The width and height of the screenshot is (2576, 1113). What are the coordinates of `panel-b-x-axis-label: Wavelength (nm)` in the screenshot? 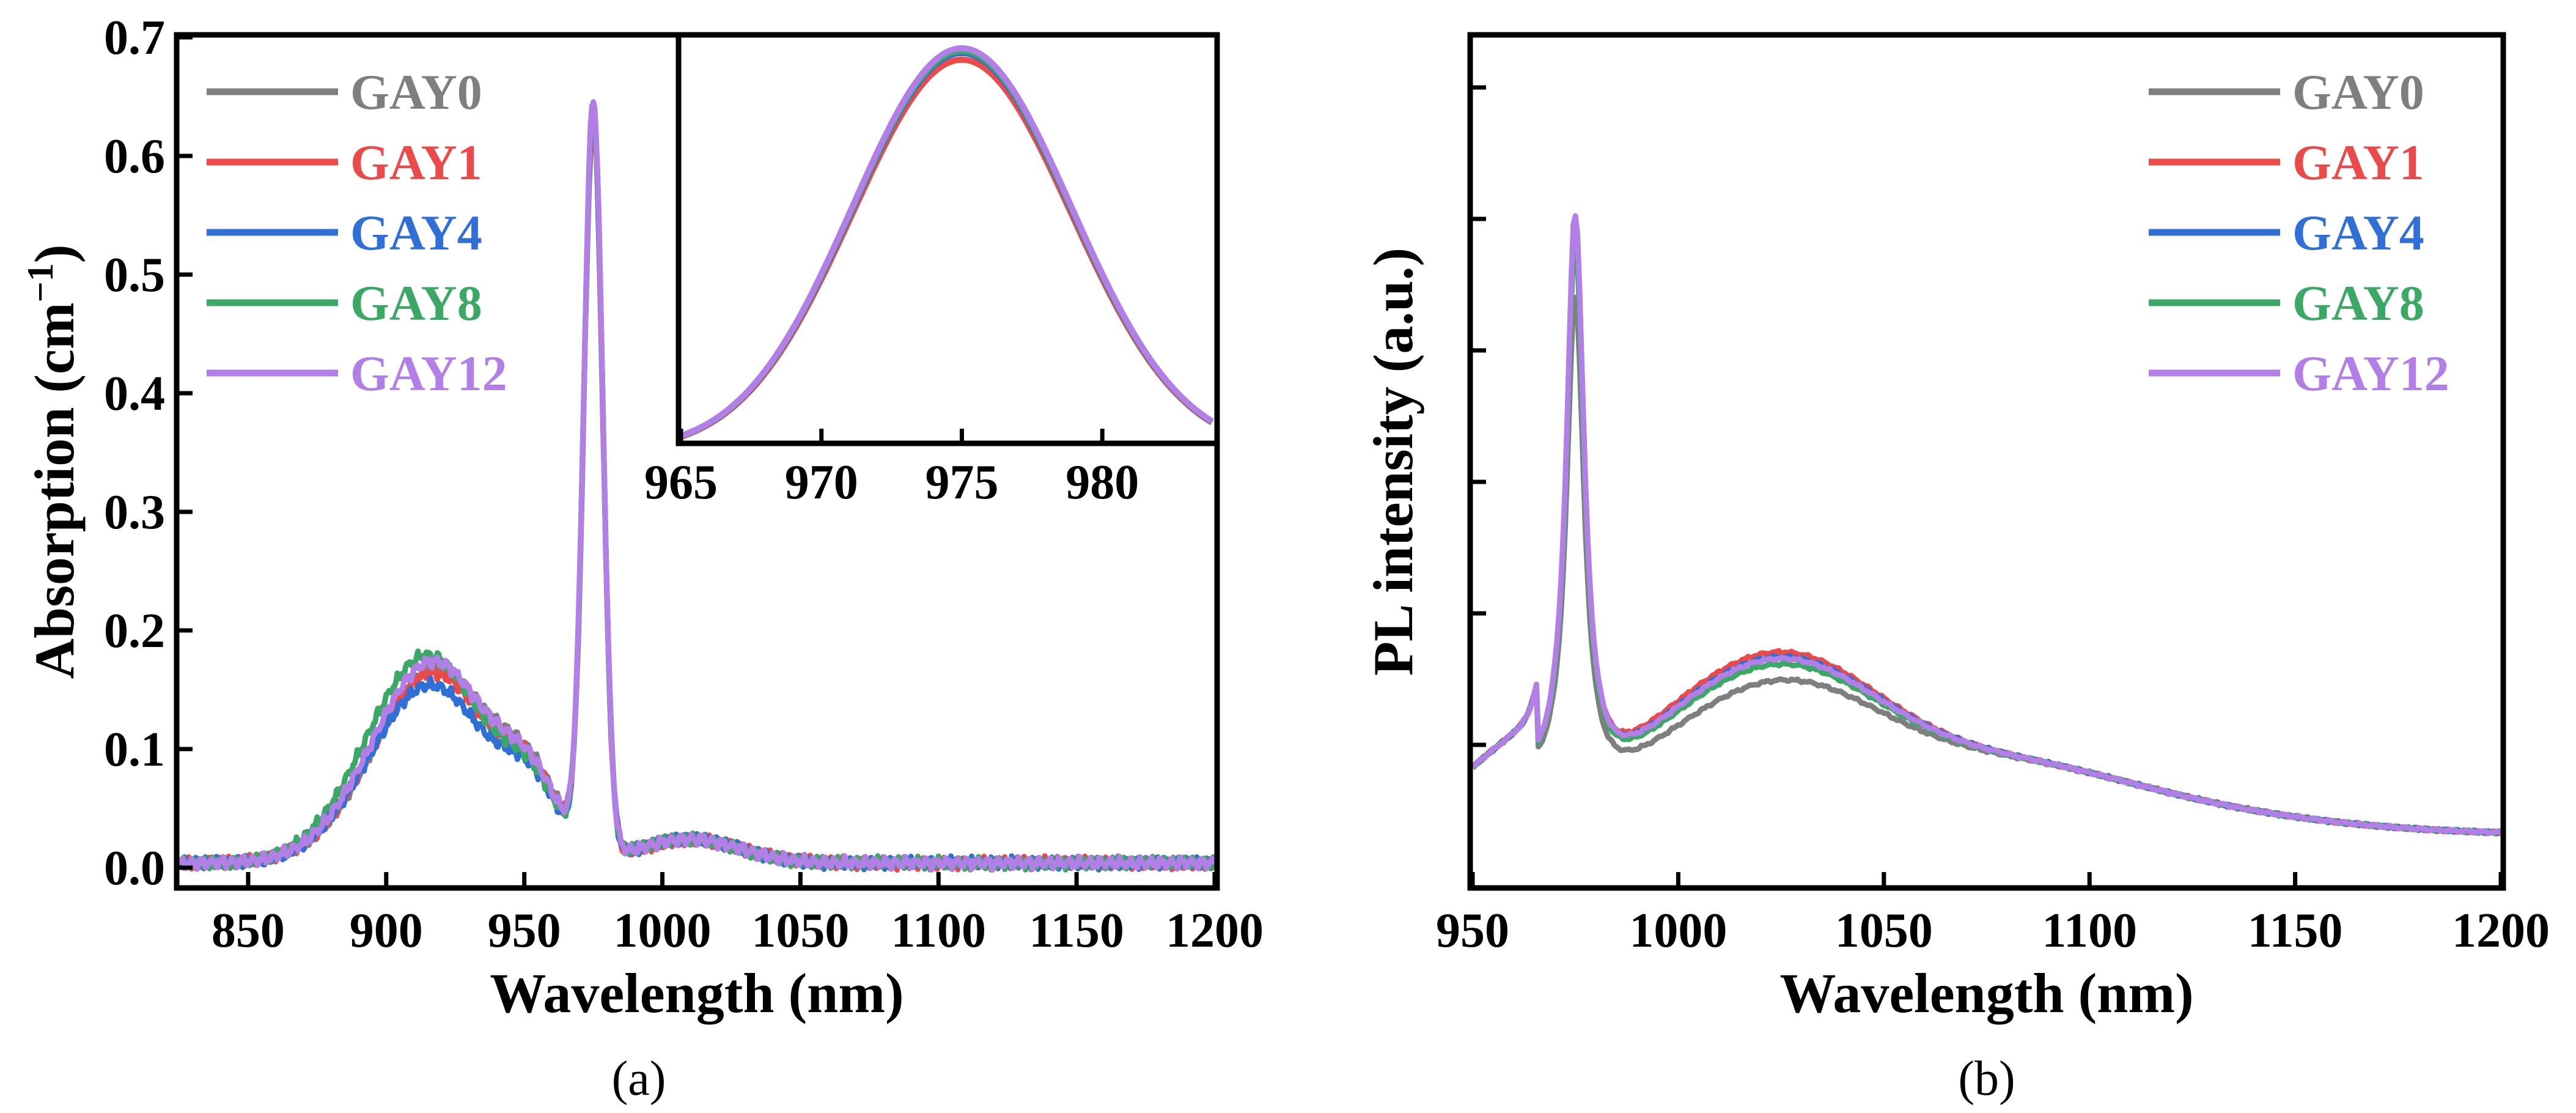 It's located at (1986, 993).